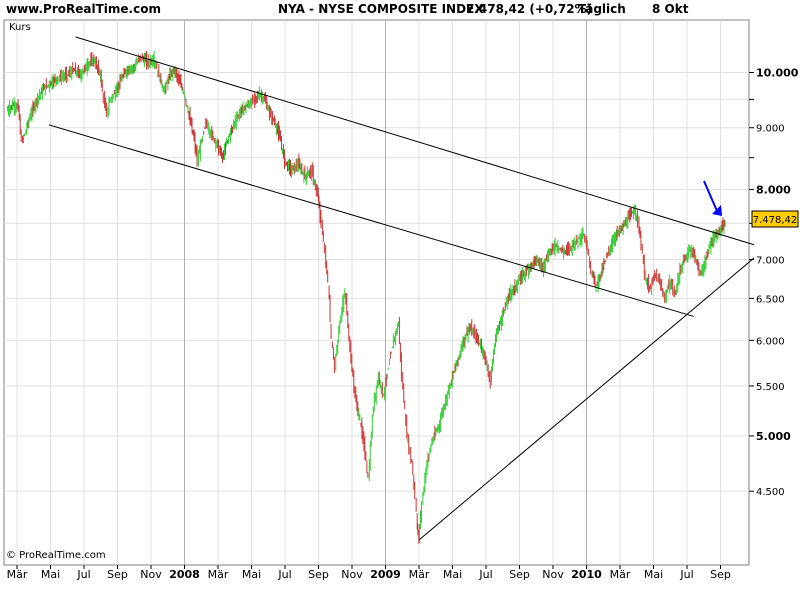 The height and width of the screenshot is (600, 800). What do you see at coordinates (670, 9) in the screenshot?
I see `date-label: 8 Okt` at bounding box center [670, 9].